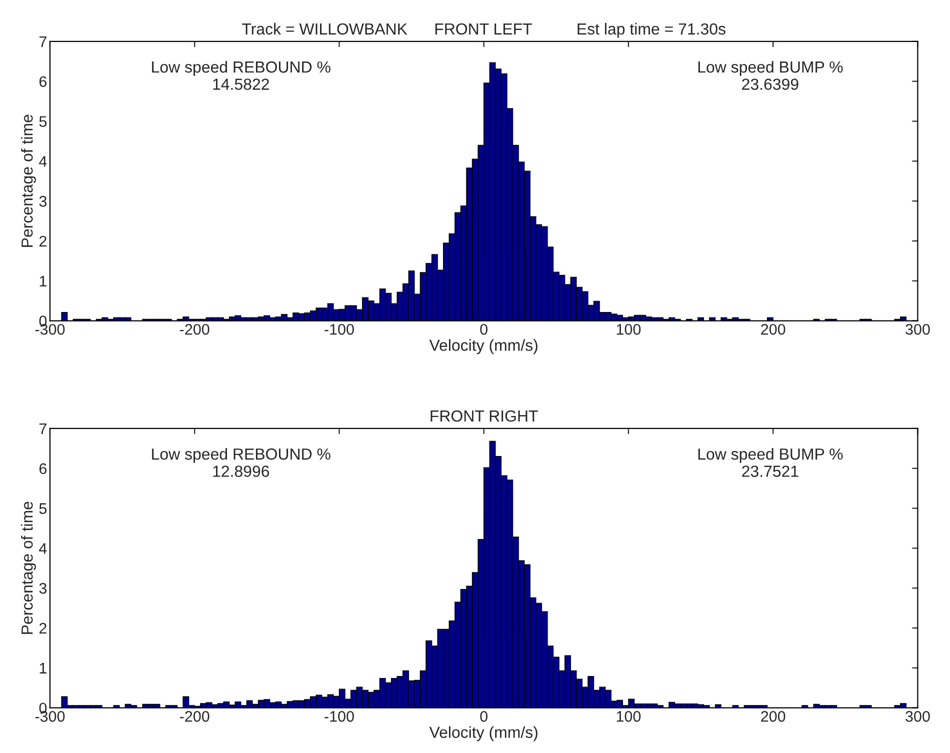 Image resolution: width=950 pixels, height=753 pixels. I want to click on annotation: Low speed REBOUND % 14.5822, so click(241, 75).